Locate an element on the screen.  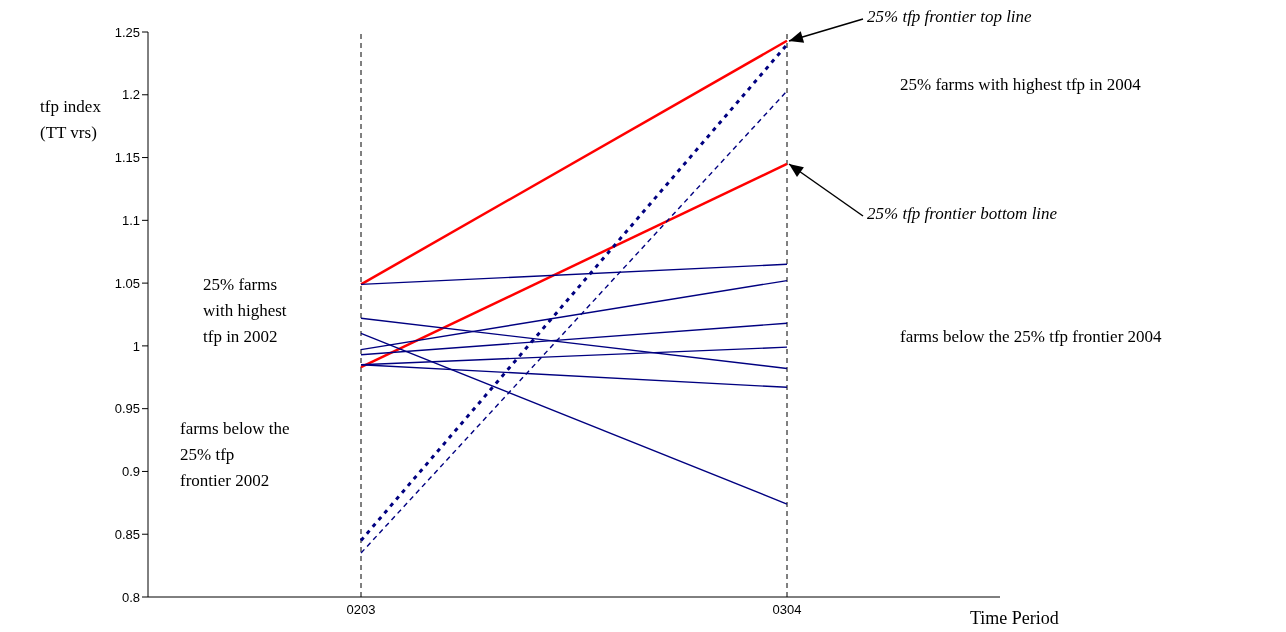
y-tick-label: 1.05 is located at coordinates (127, 283).